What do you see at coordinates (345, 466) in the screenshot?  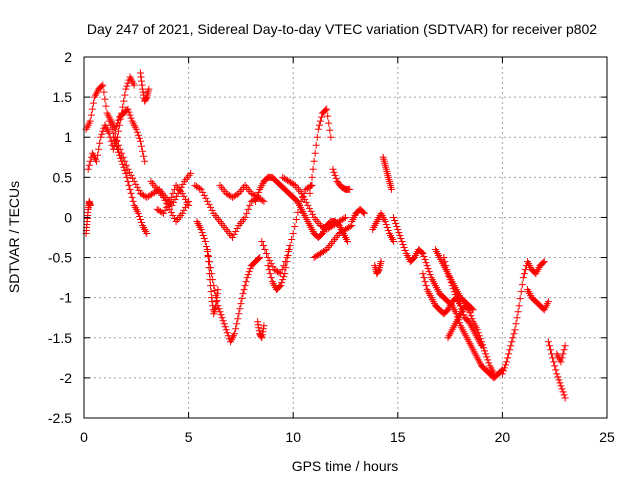 I see `x-axis-label: GPS time / hours` at bounding box center [345, 466].